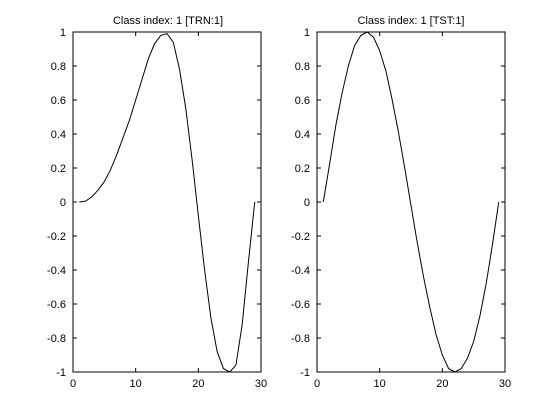 The image size is (560, 420). Describe the element at coordinates (411, 21) in the screenshot. I see `right-chart-title: Class index: 1 [TST:1]` at that location.